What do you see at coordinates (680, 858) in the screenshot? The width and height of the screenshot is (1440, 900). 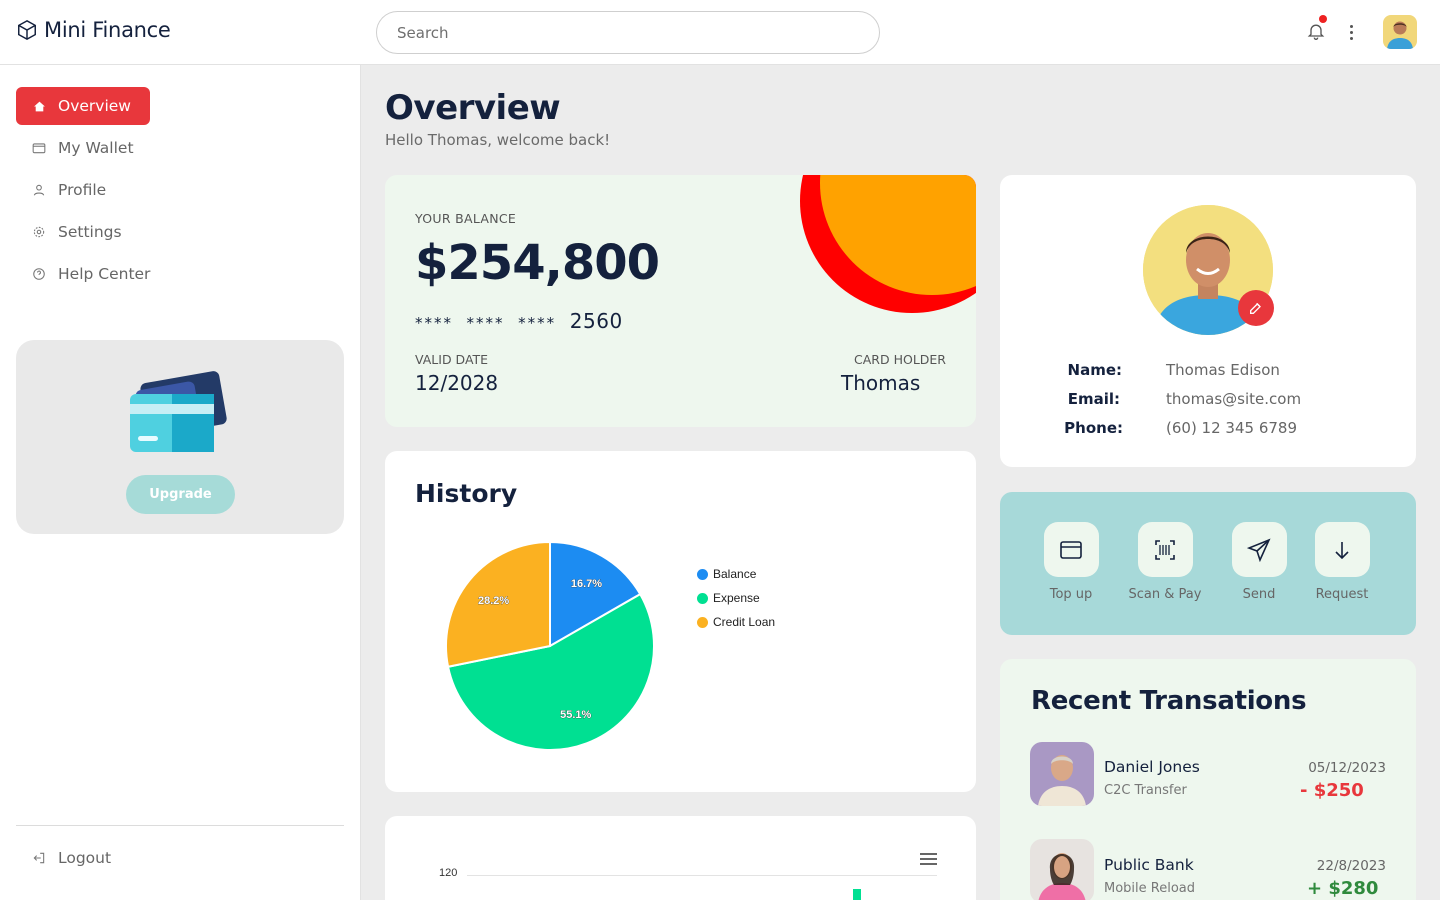 I see `bar-chart-card: 120` at bounding box center [680, 858].